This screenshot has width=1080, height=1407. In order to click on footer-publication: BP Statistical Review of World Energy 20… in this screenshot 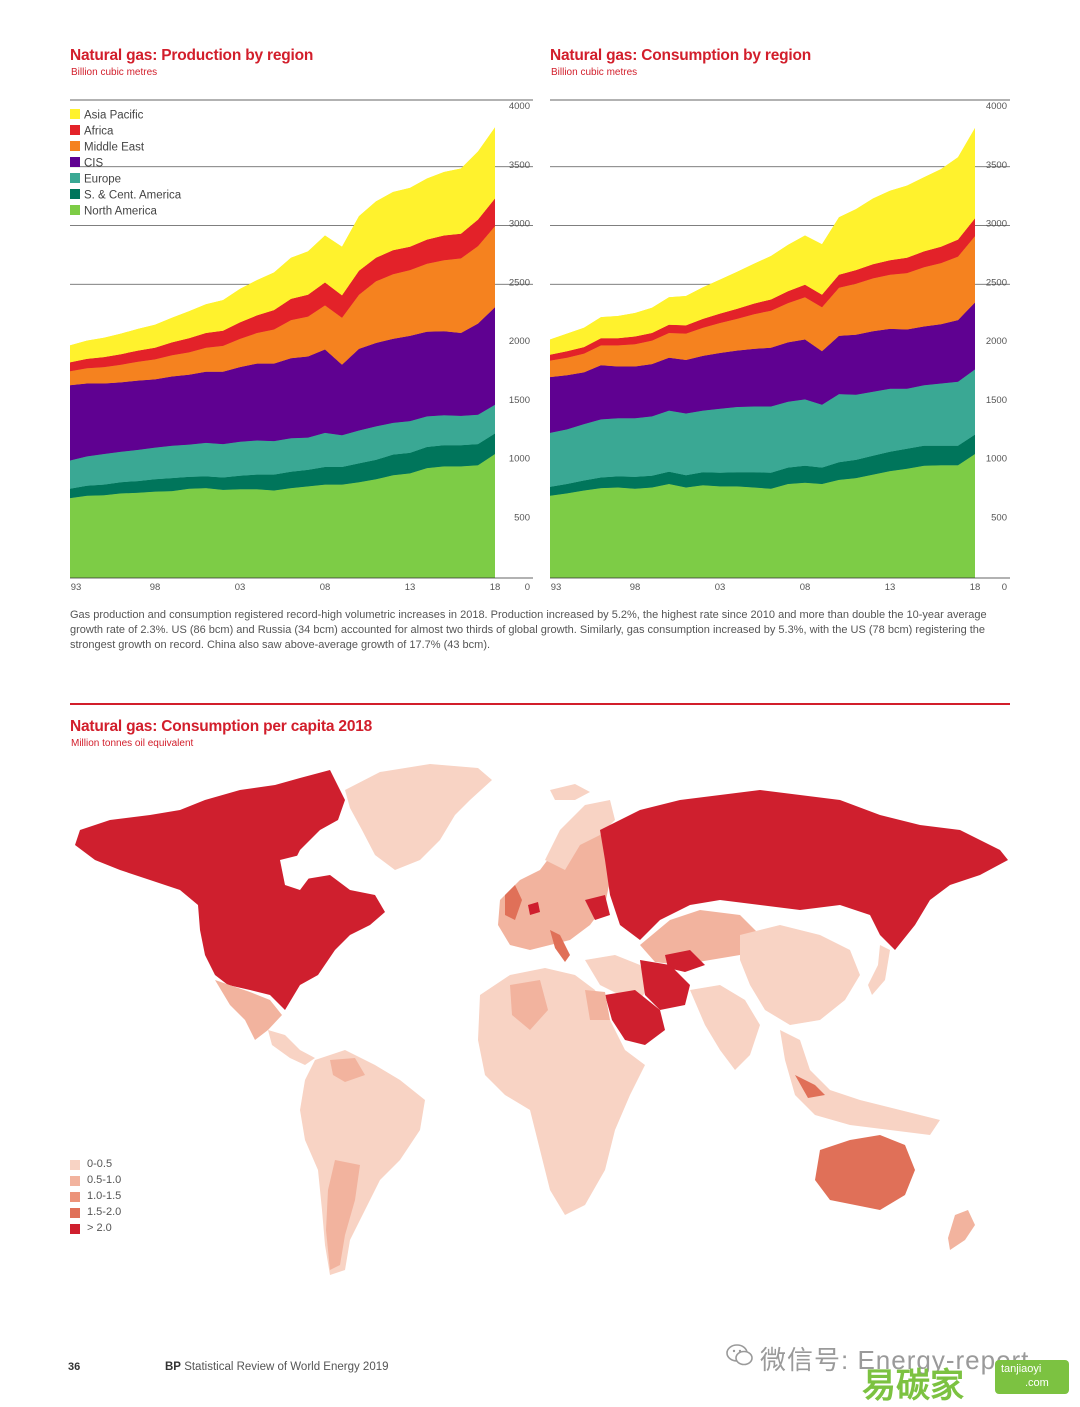, I will do `click(277, 1367)`.